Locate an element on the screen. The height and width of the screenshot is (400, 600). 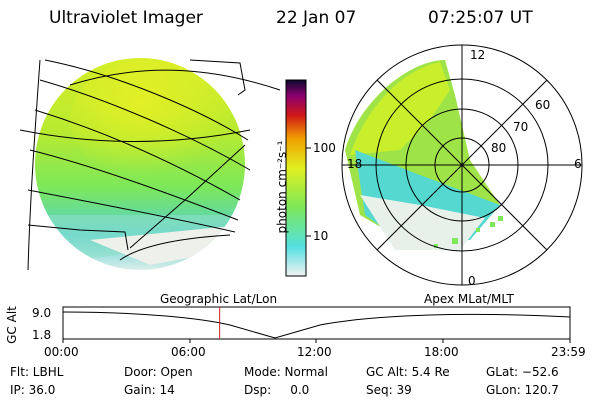
info-door: Door: Open is located at coordinates (158, 372).